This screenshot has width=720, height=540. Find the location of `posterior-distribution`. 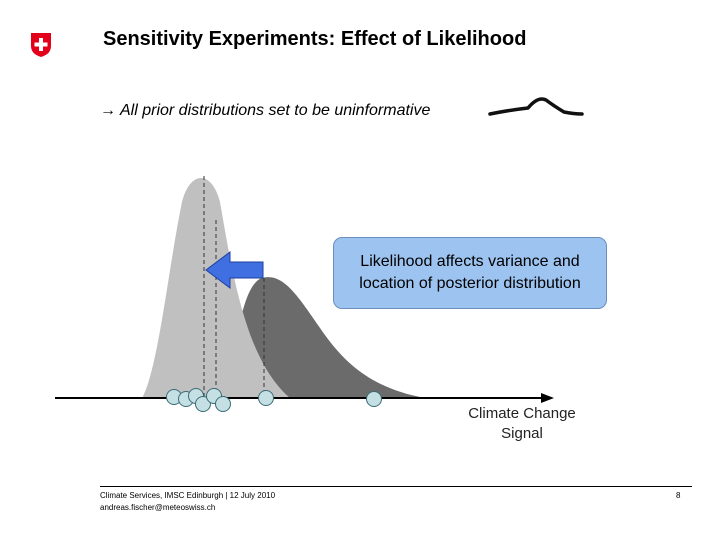

posterior-distribution is located at coordinates (216, 288).